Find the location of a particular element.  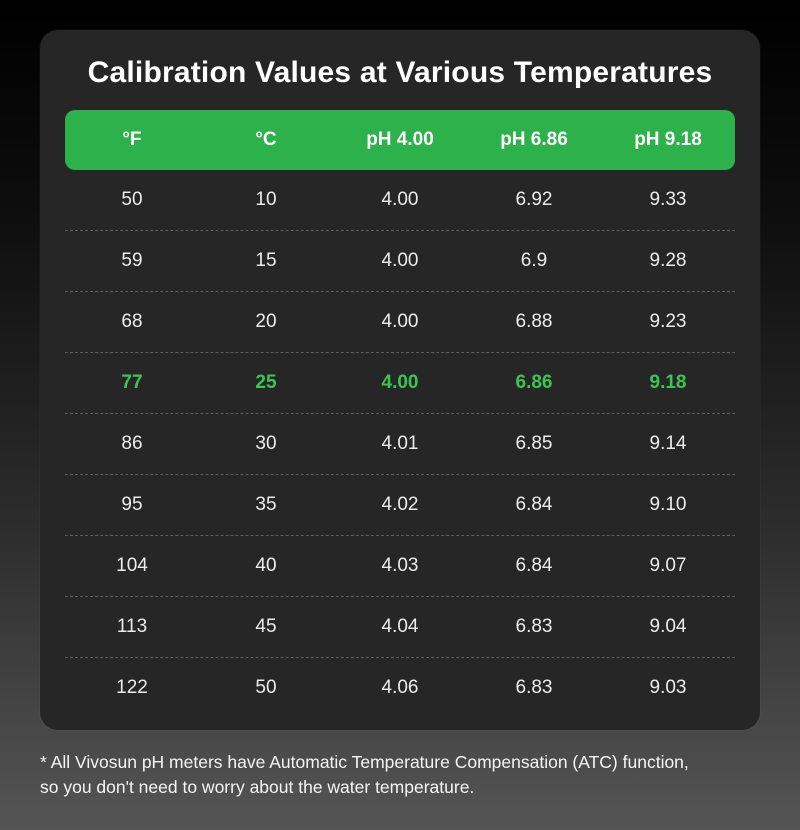

table-cell: 6.86 is located at coordinates (534, 382).